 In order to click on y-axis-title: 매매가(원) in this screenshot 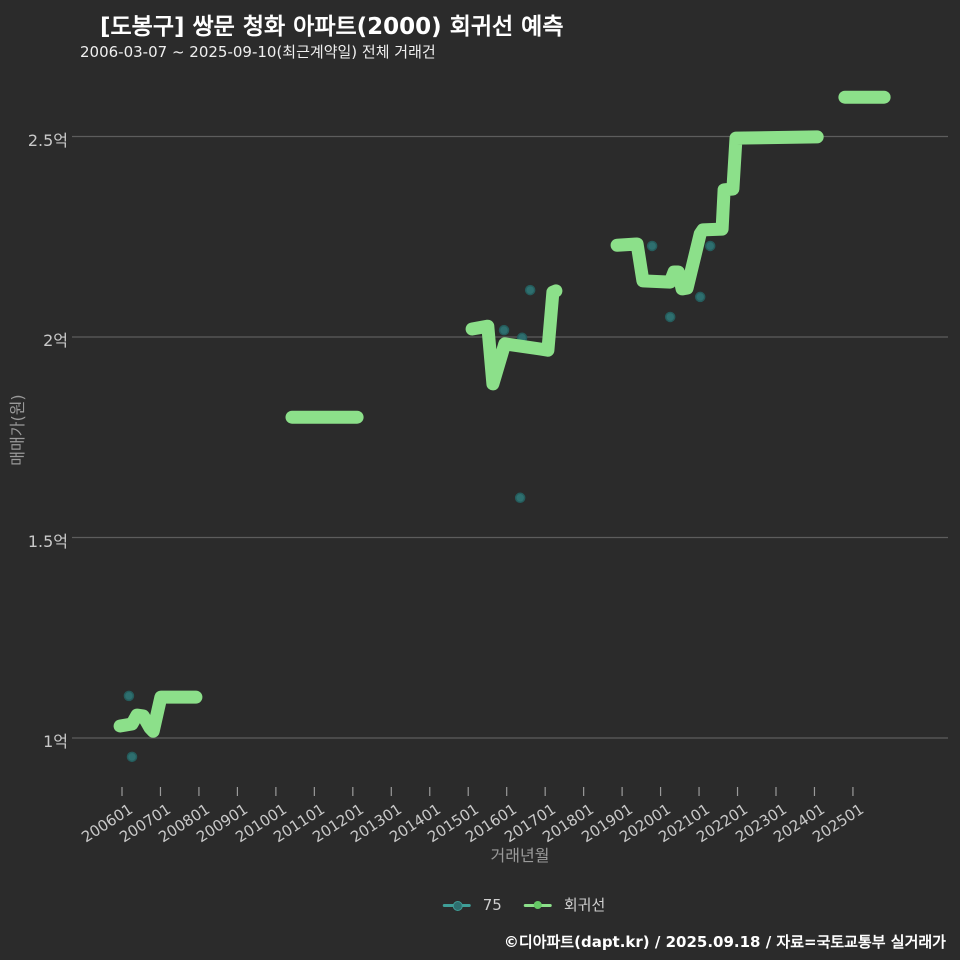, I will do `click(17, 430)`.